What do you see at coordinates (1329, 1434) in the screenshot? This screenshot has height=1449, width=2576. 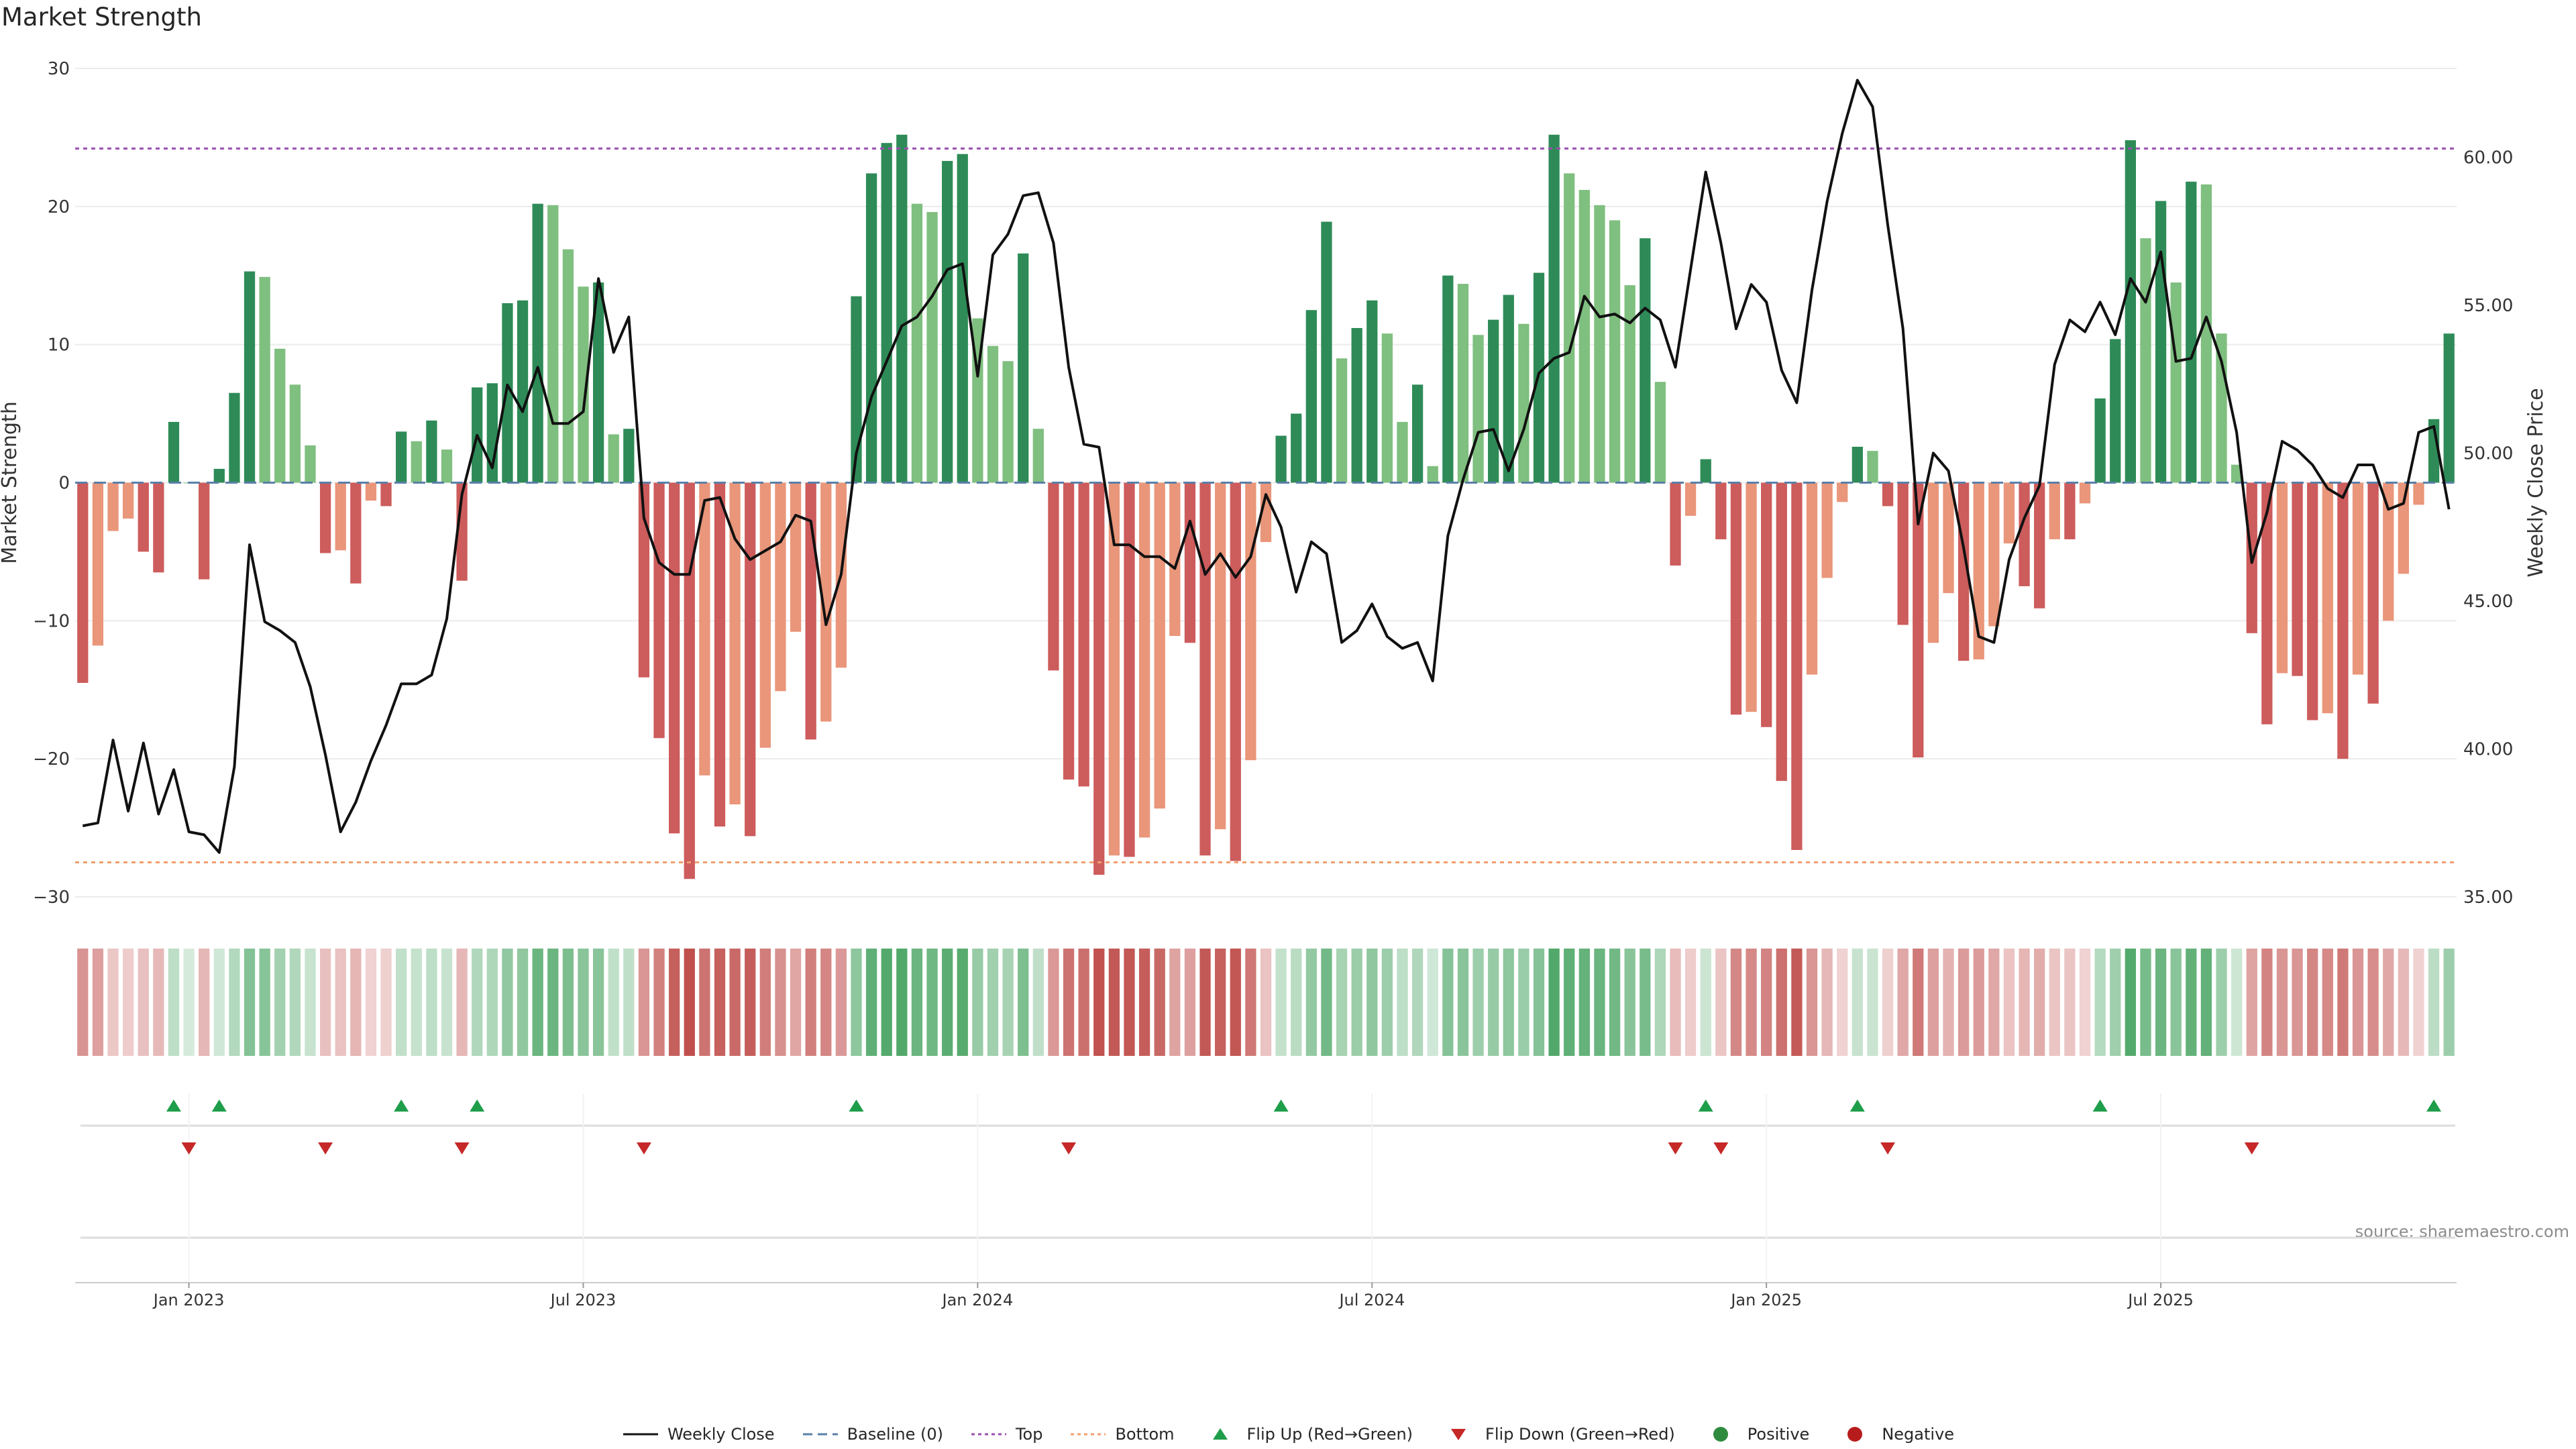 I see `legend-label: Flip Up (Red→Green)` at bounding box center [1329, 1434].